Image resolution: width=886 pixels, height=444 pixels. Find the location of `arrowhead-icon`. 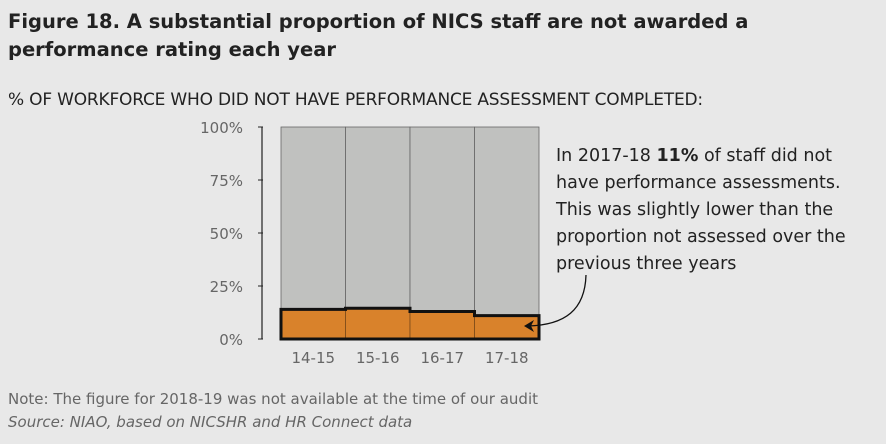

arrowhead-icon is located at coordinates (529, 326).